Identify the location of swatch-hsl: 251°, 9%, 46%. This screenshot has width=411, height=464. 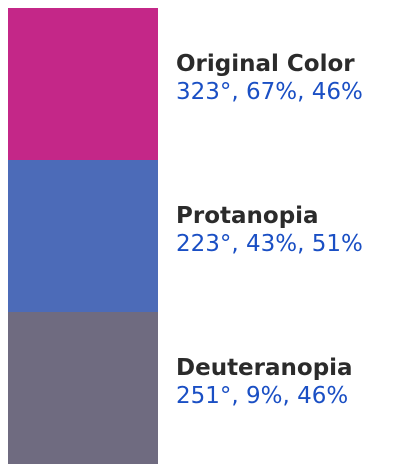
(262, 396).